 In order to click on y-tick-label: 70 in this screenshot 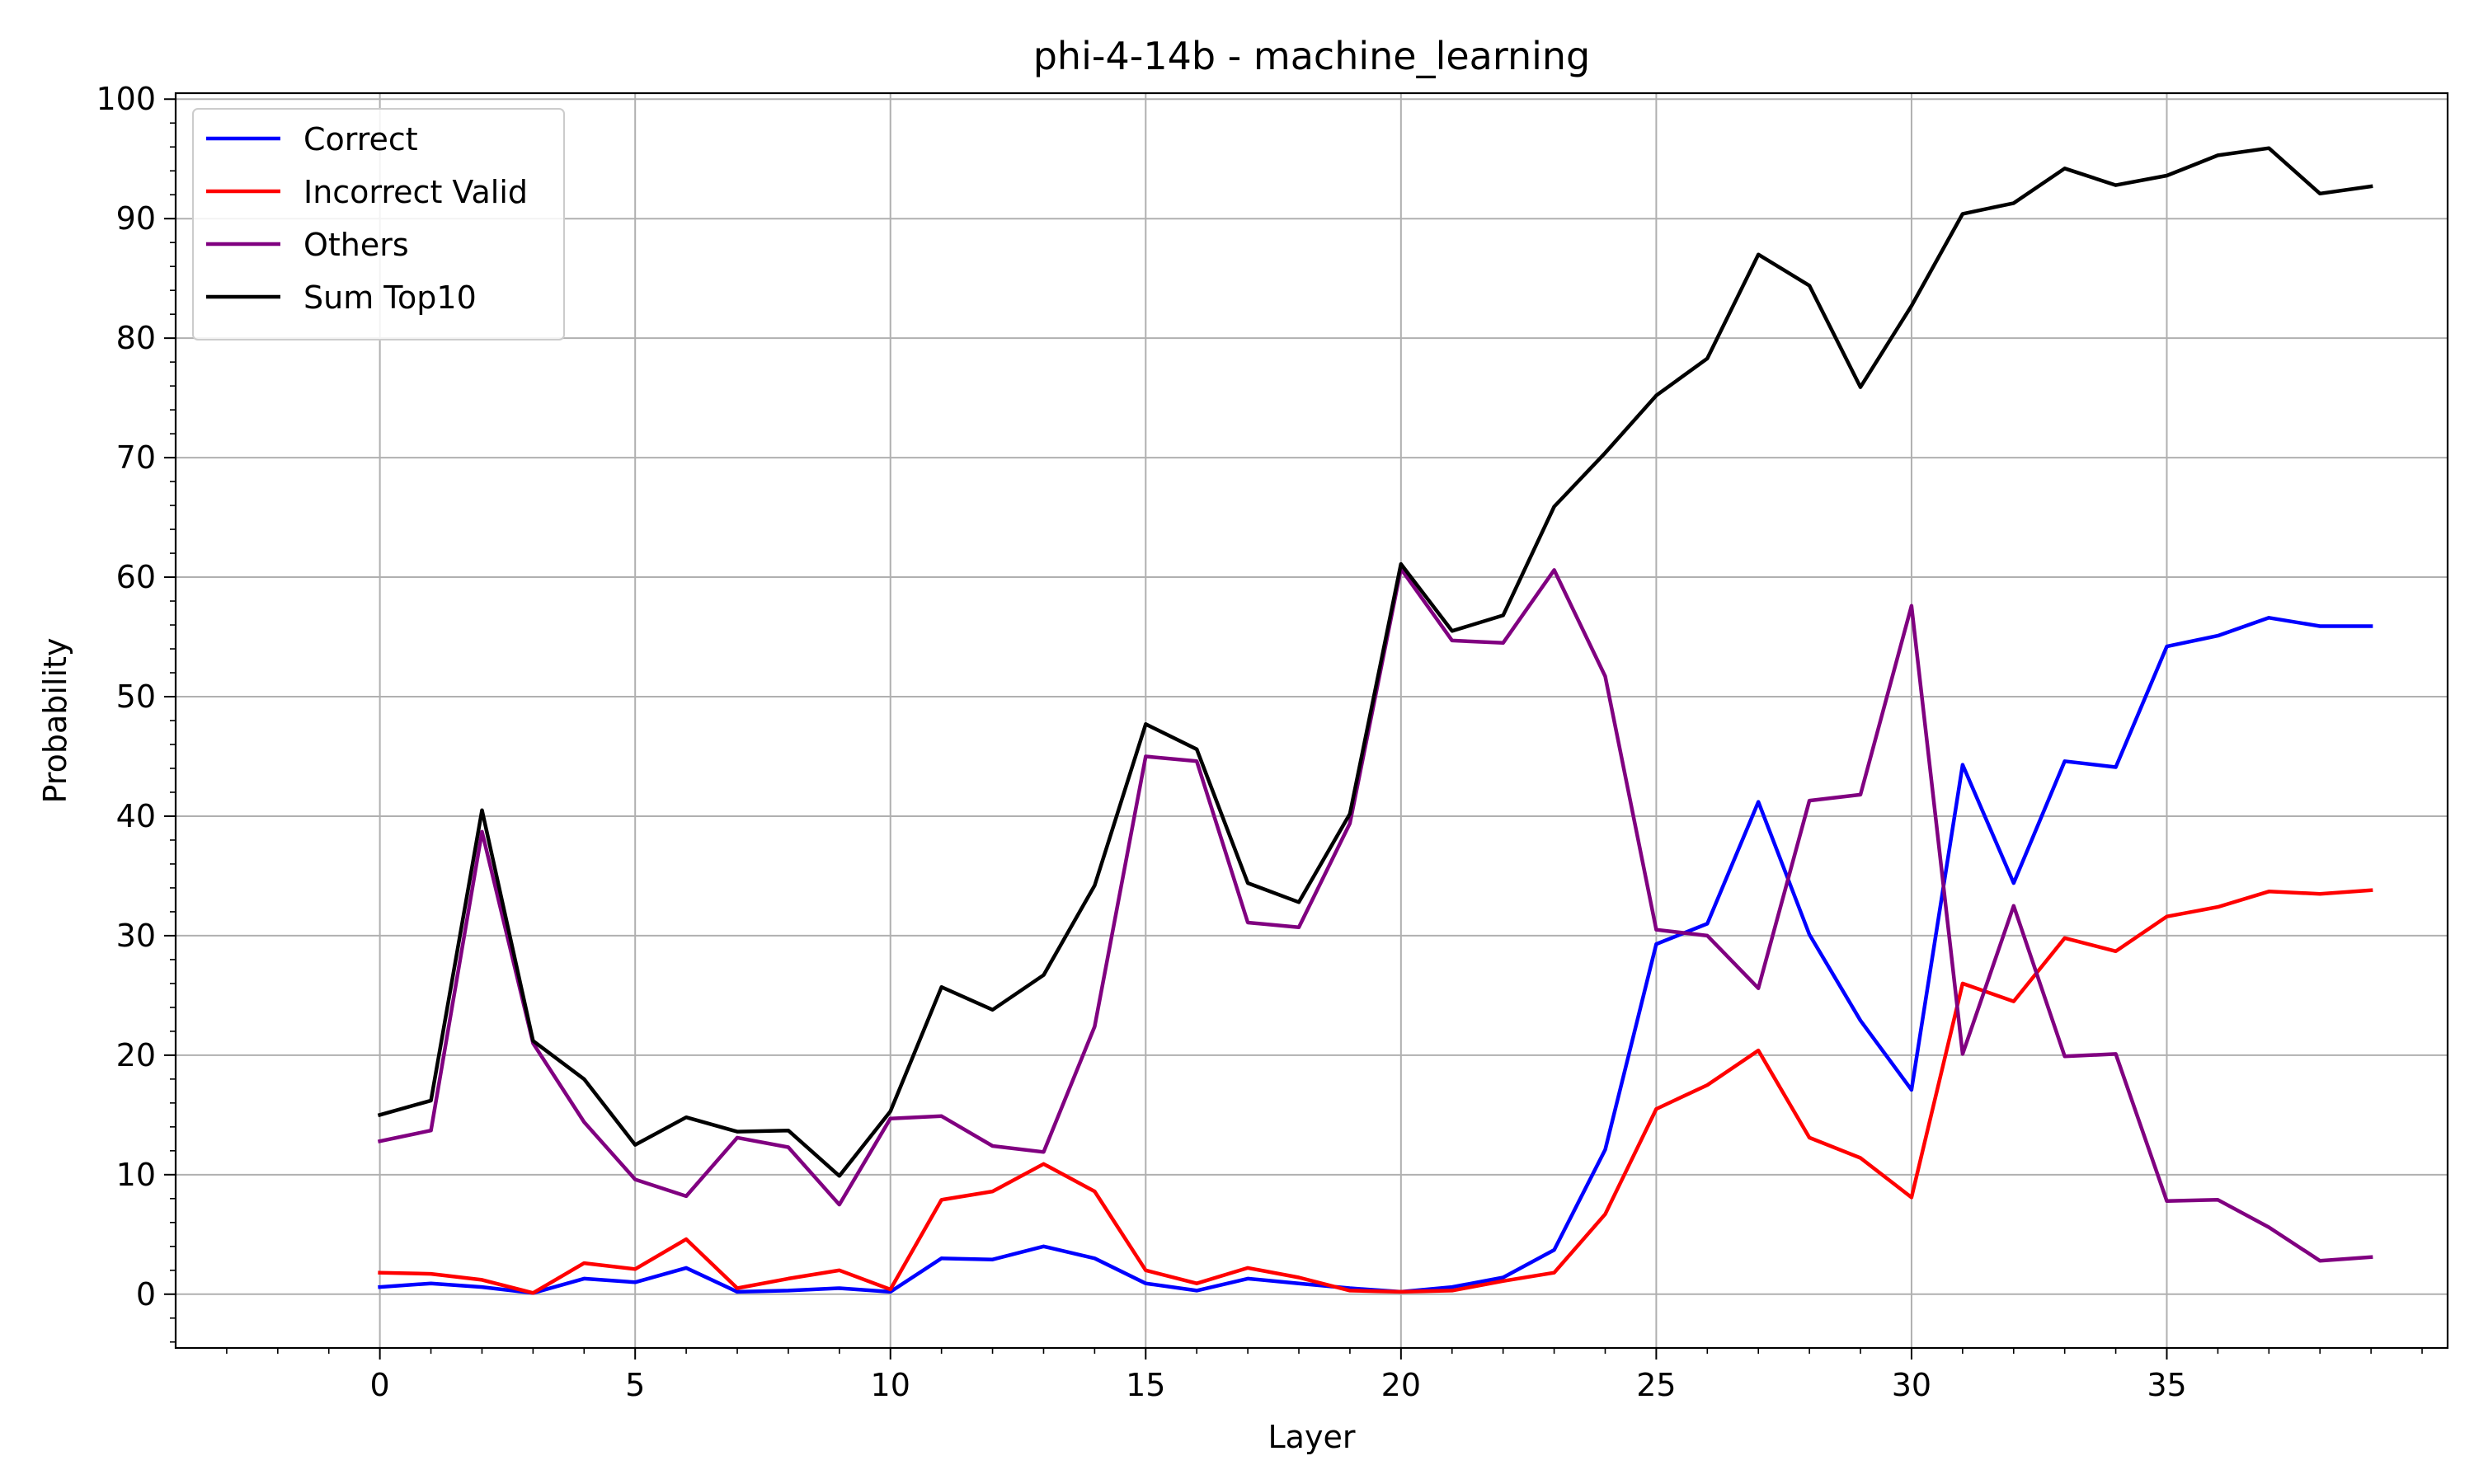, I will do `click(136, 458)`.